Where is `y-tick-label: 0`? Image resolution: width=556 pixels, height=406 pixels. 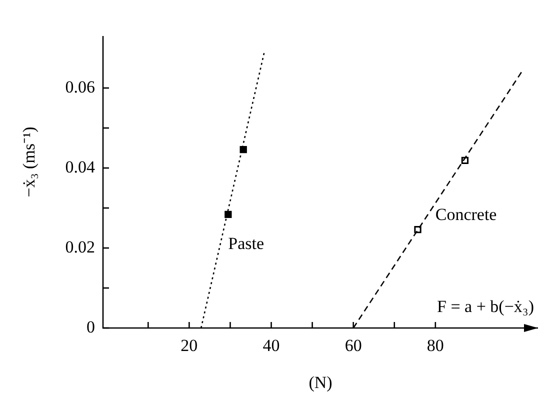 y-tick-label: 0 is located at coordinates (90, 326).